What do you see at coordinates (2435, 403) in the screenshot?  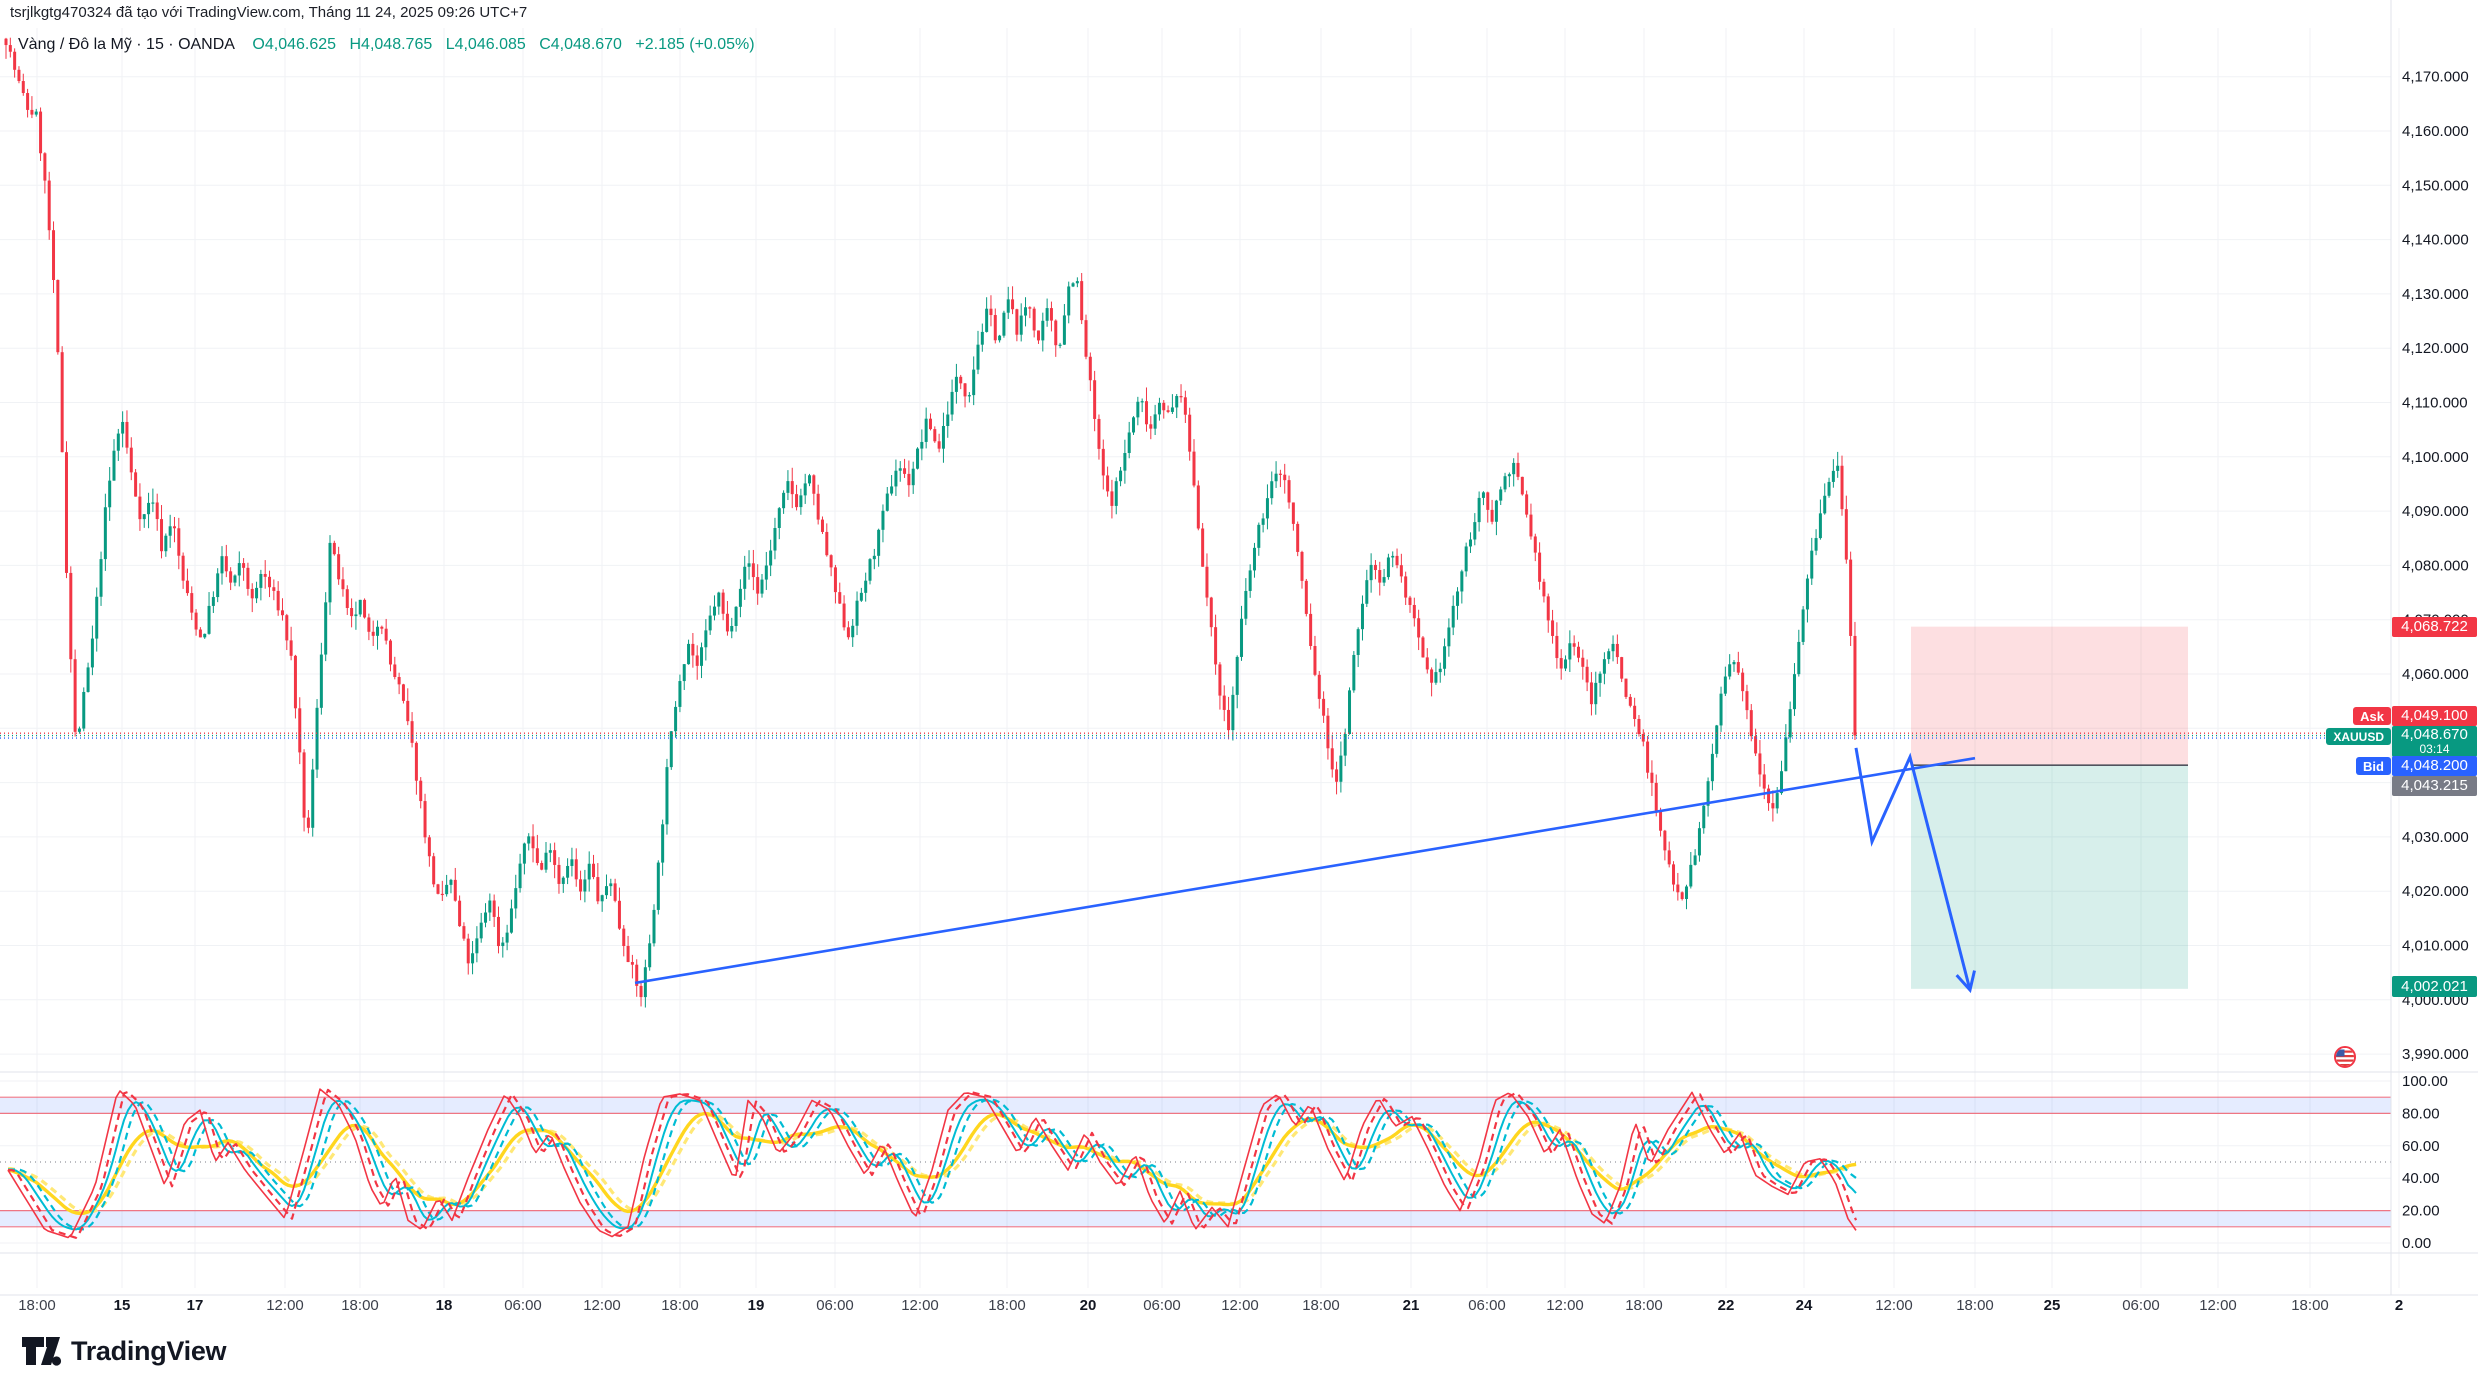 I see `price-axis-label: 4,110.000` at bounding box center [2435, 403].